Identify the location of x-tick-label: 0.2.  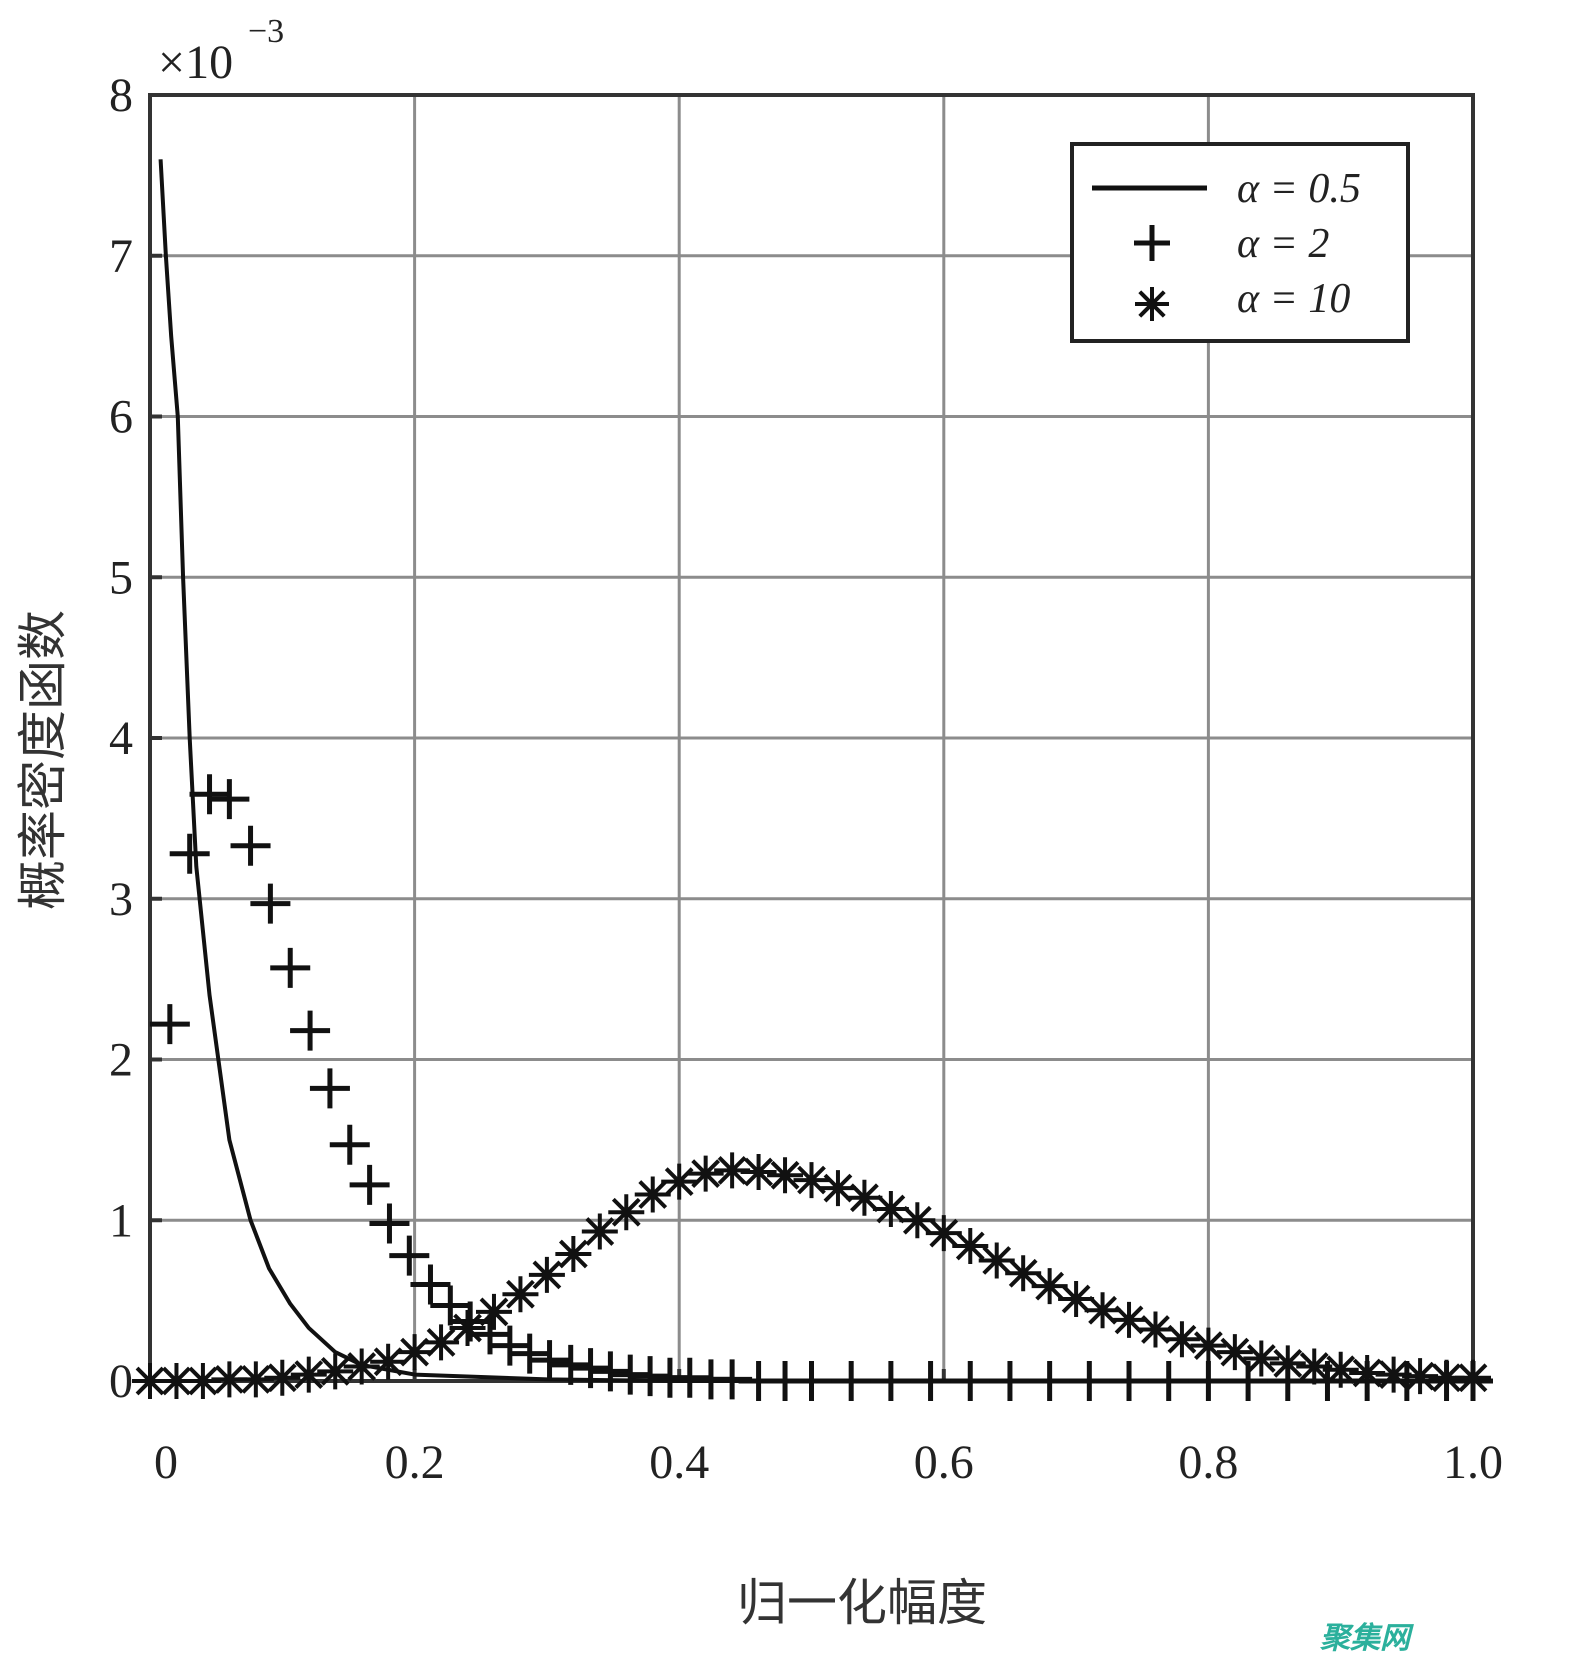
(415, 1462).